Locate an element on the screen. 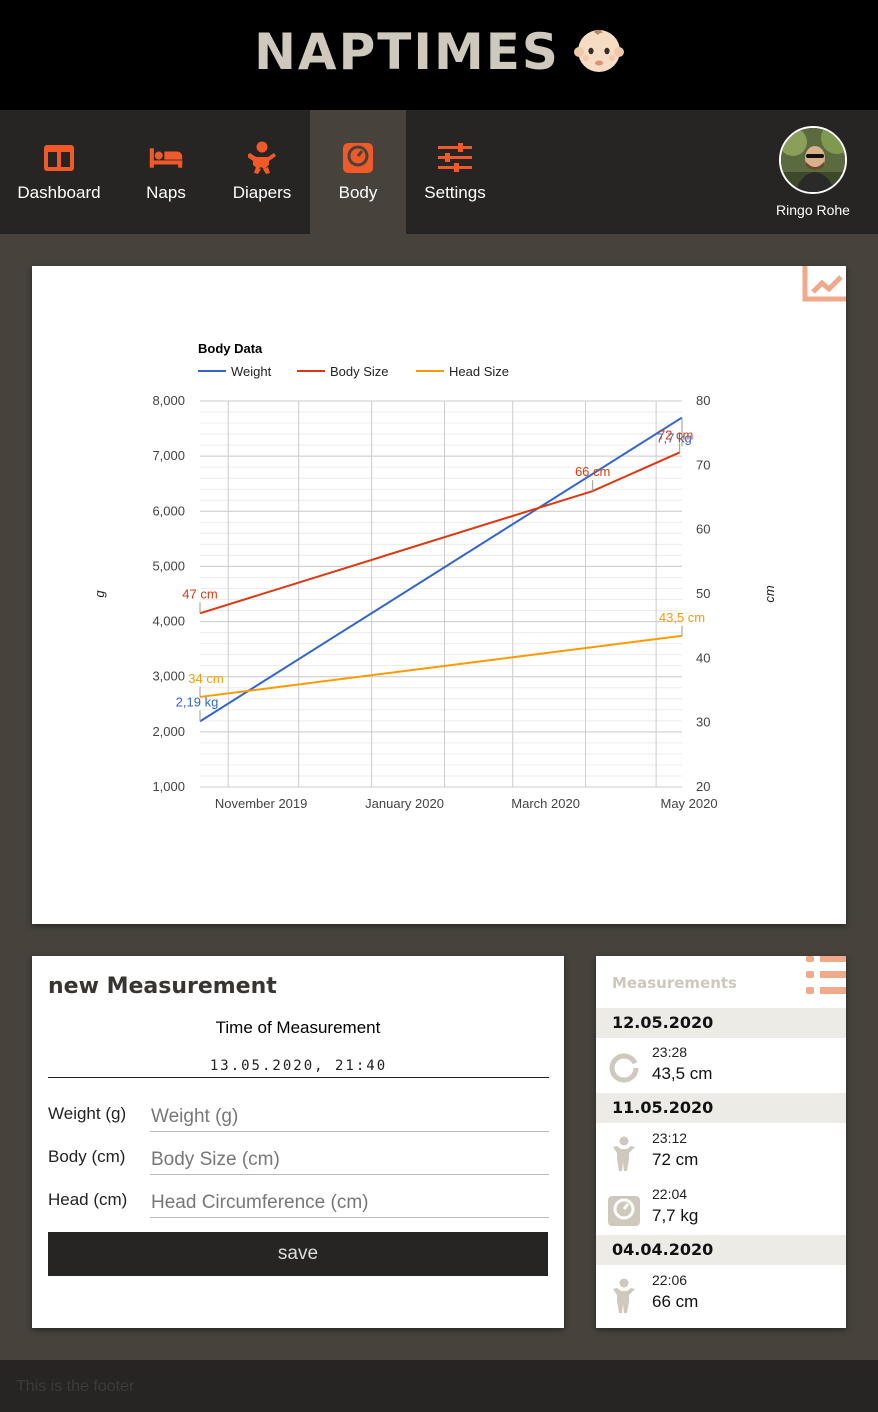 The width and height of the screenshot is (878, 1412). day-header: 04.04.2020 is located at coordinates (721, 1250).